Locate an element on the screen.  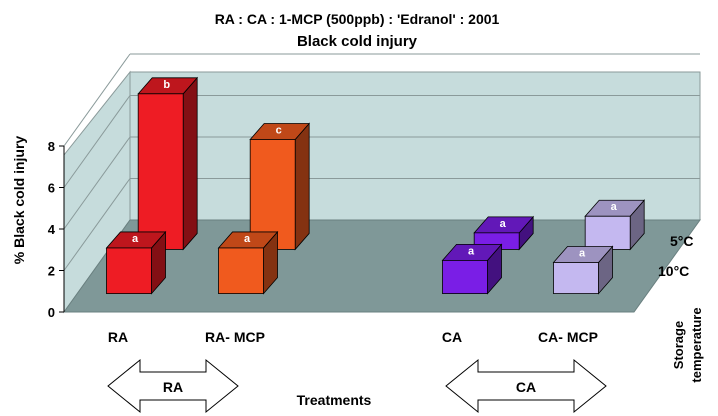
ra-group-arrow is located at coordinates (173, 386).